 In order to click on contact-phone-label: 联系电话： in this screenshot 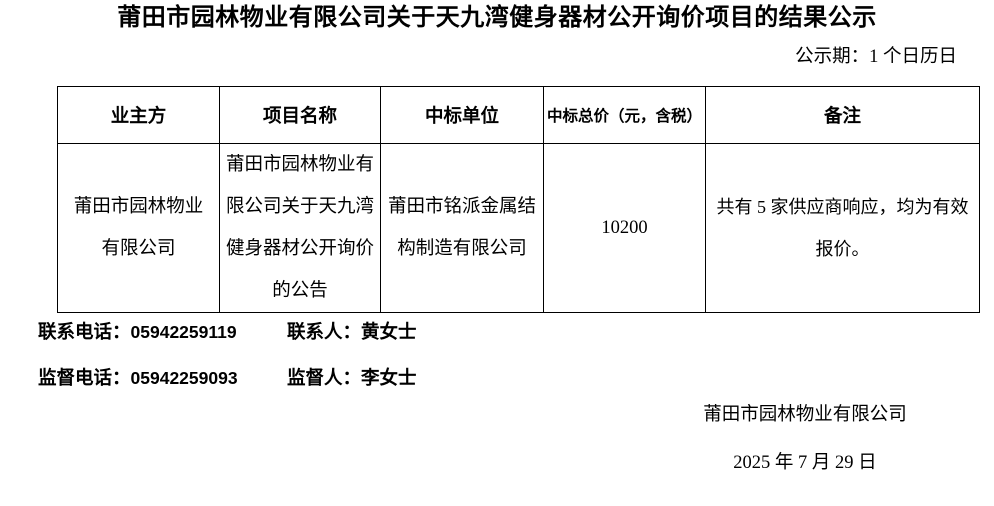, I will do `click(84, 333)`.